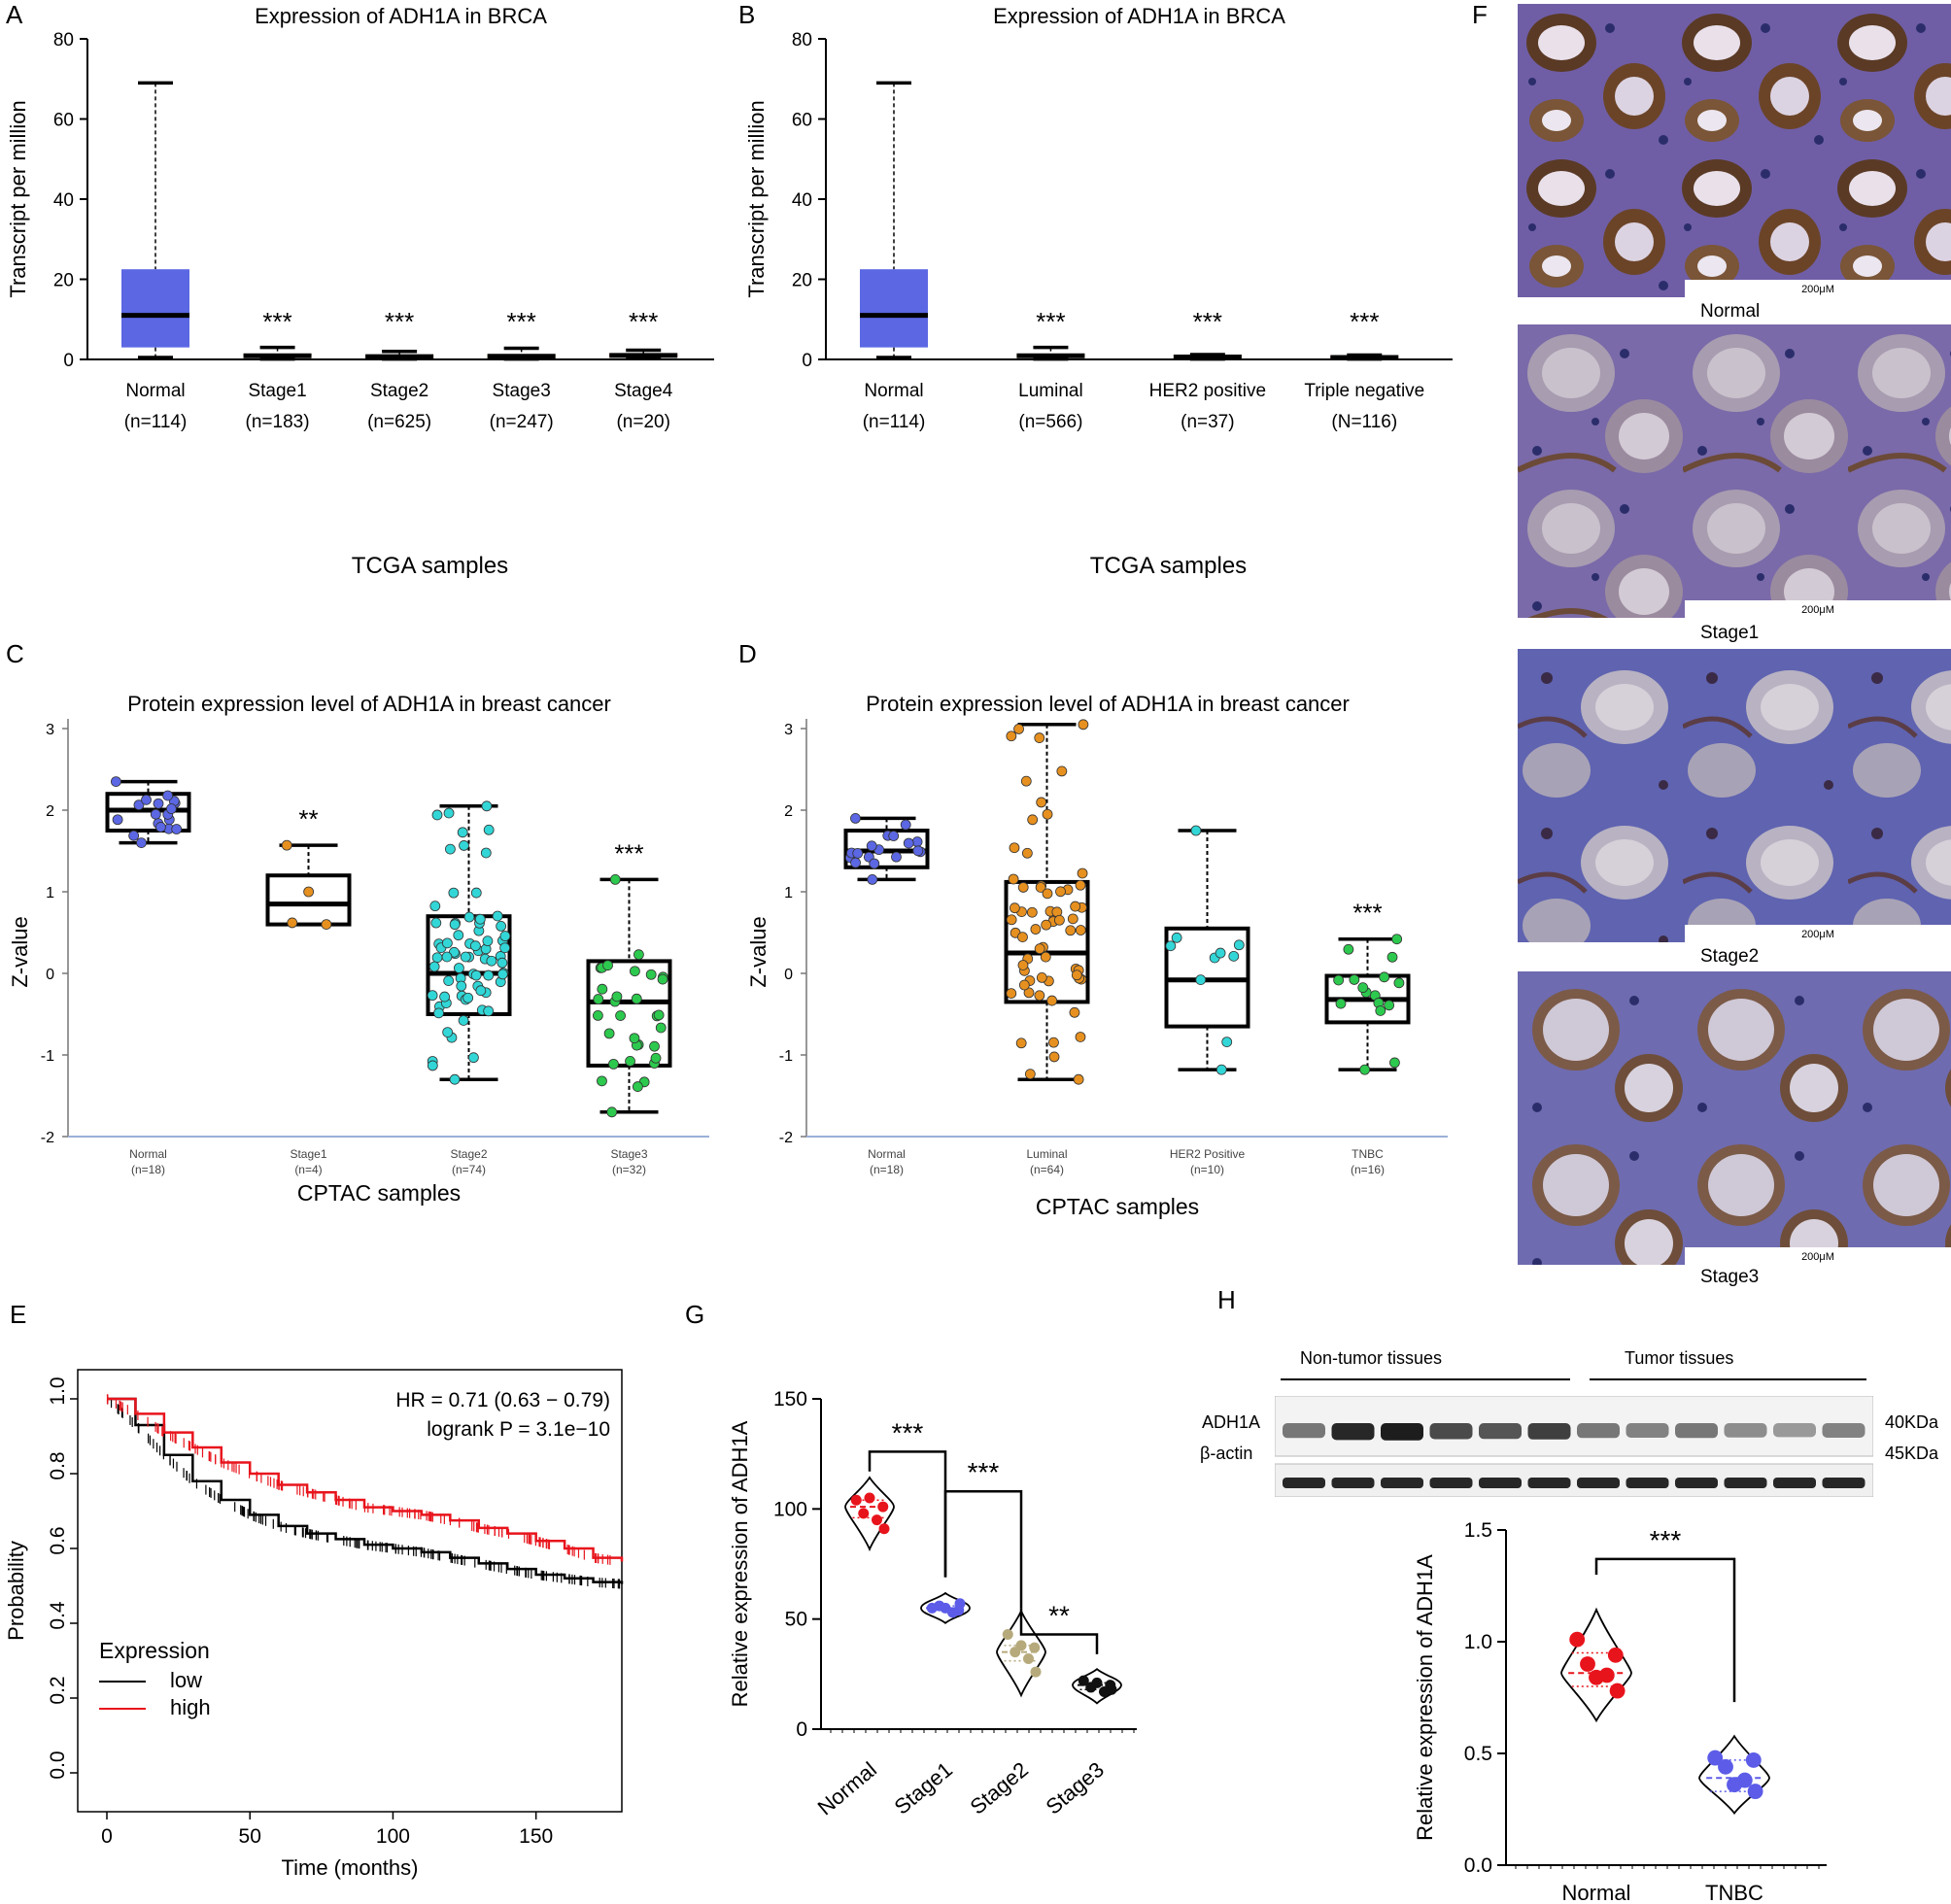 The height and width of the screenshot is (1904, 1951). What do you see at coordinates (802, 281) in the screenshot?
I see `y-tick-label: 20` at bounding box center [802, 281].